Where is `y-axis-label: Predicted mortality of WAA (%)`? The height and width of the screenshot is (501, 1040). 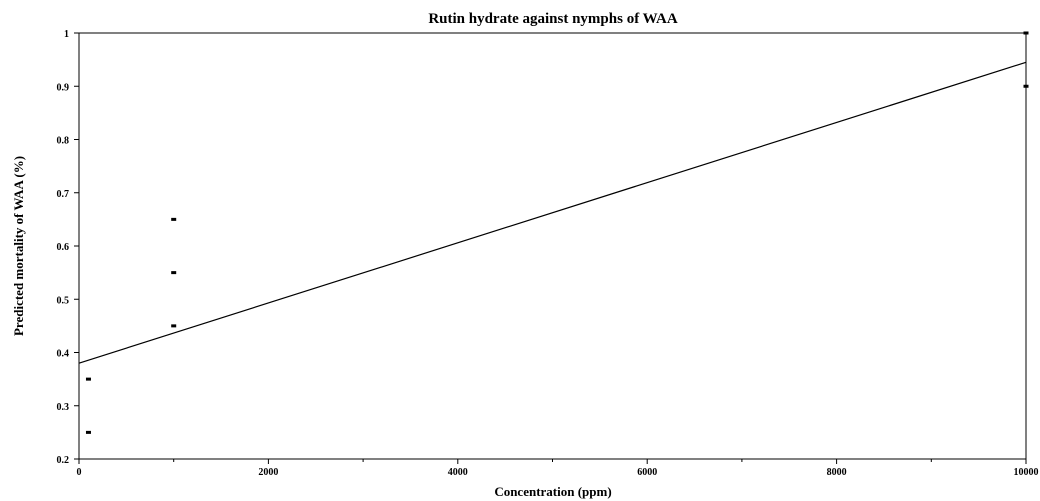 y-axis-label: Predicted mortality of WAA (%) is located at coordinates (18, 246).